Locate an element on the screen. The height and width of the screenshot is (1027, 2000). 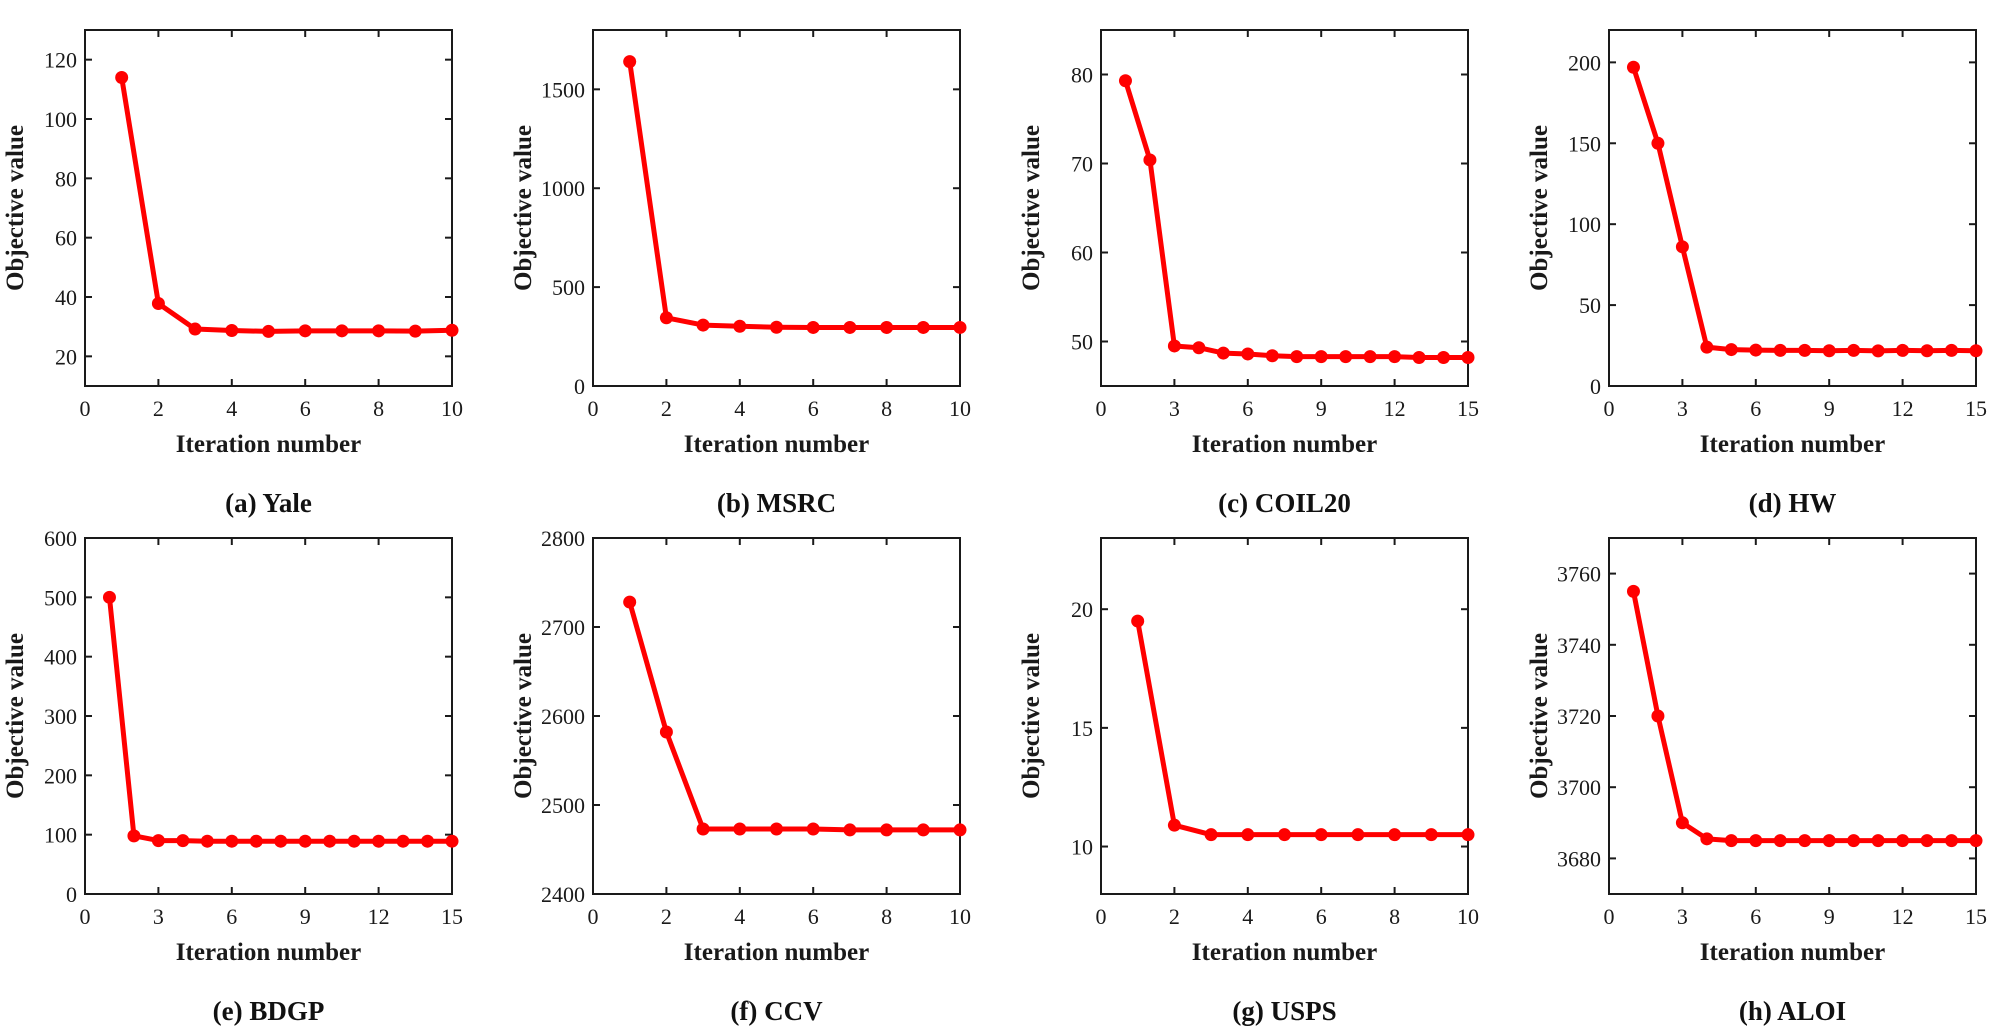
y-tick-label: 2800 is located at coordinates (563, 538).